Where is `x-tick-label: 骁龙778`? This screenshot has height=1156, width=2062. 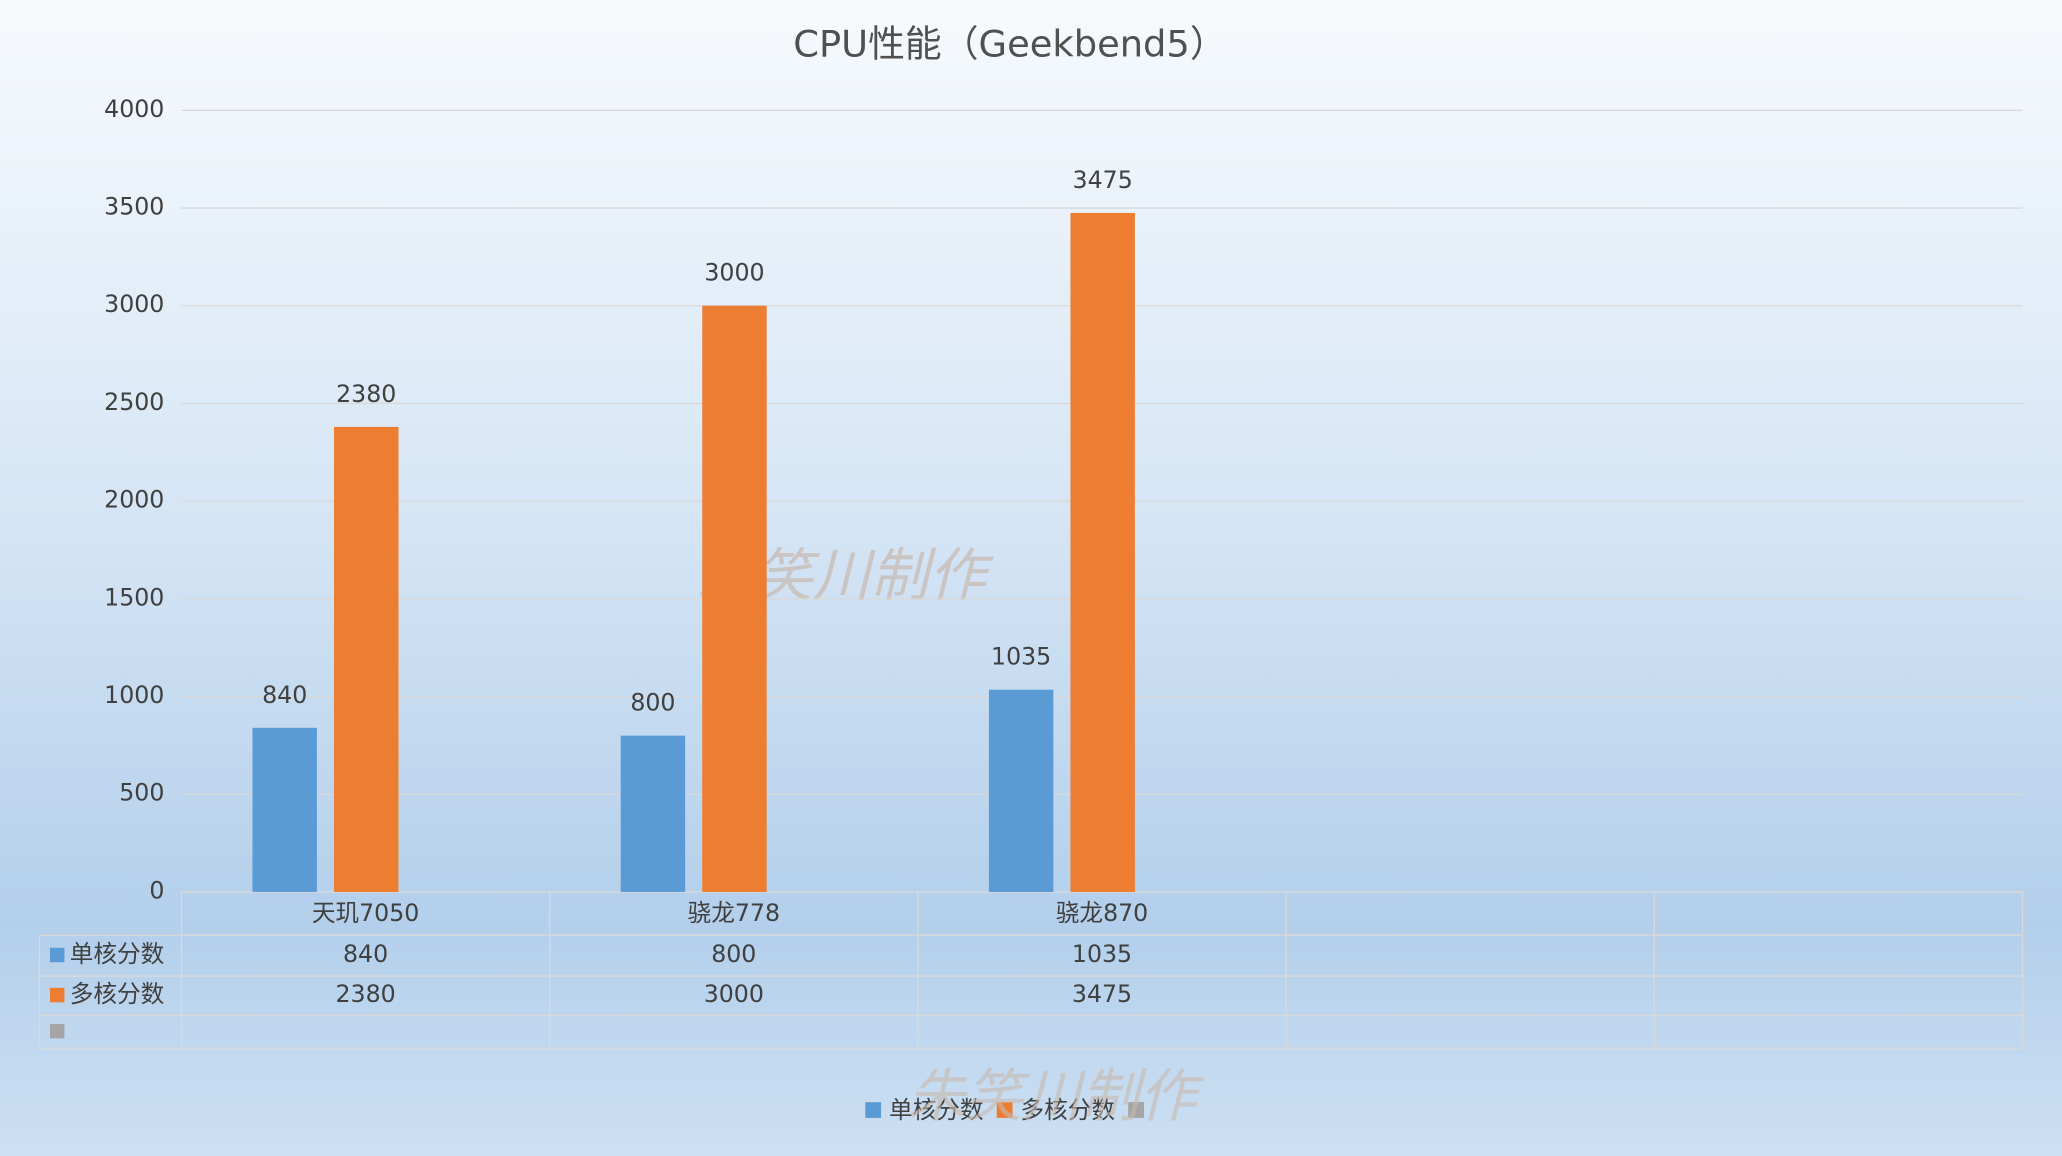
x-tick-label: 骁龙778 is located at coordinates (734, 913).